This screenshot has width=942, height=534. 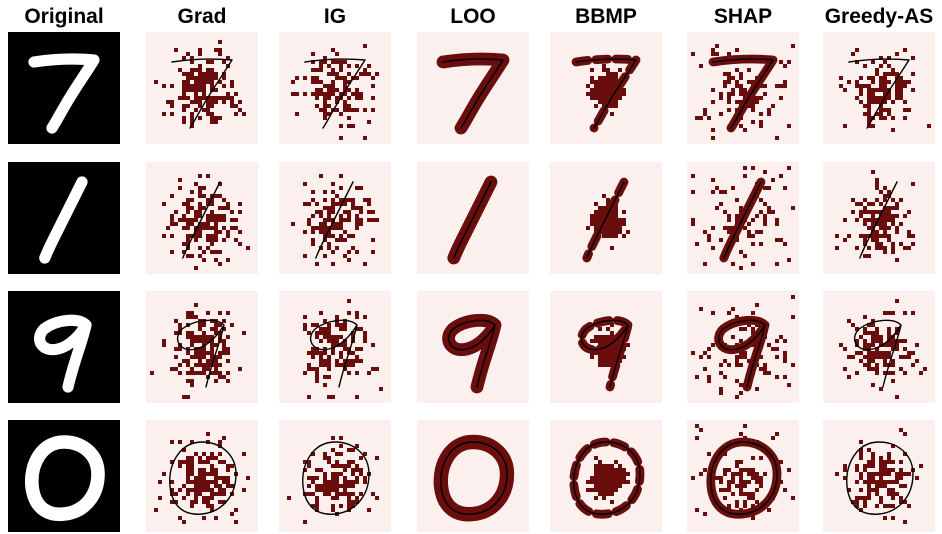 What do you see at coordinates (473, 16) in the screenshot?
I see `column-header-loo: LOO` at bounding box center [473, 16].